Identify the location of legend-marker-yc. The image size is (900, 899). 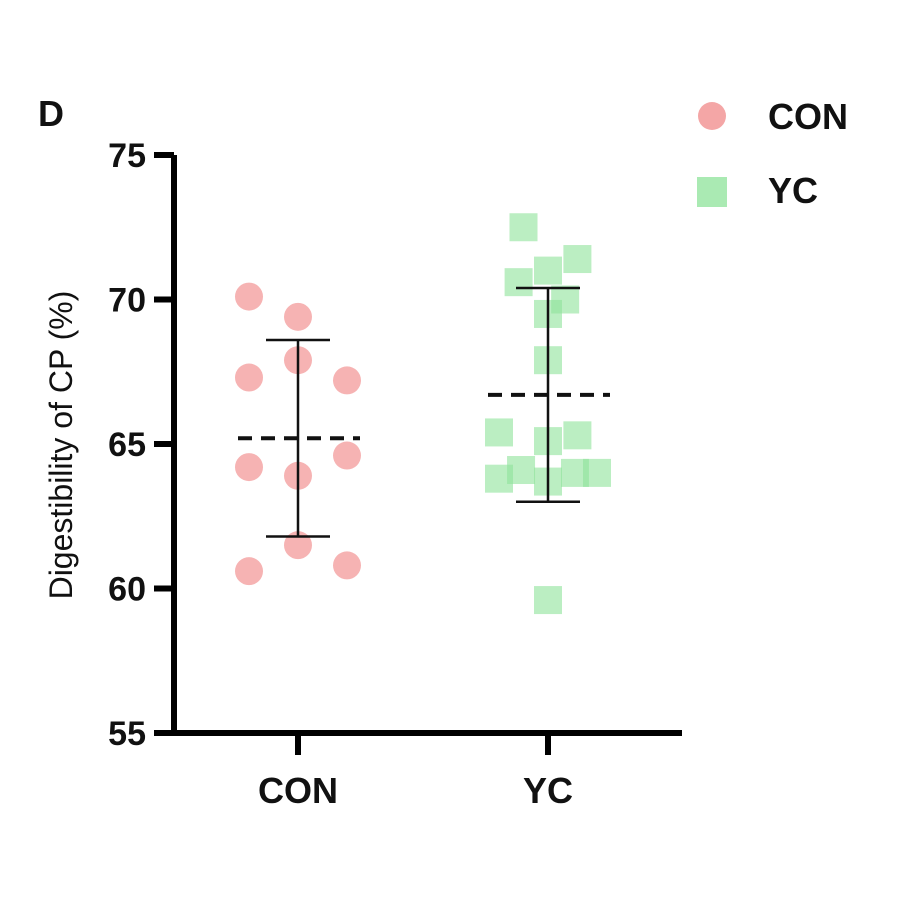
(712, 192).